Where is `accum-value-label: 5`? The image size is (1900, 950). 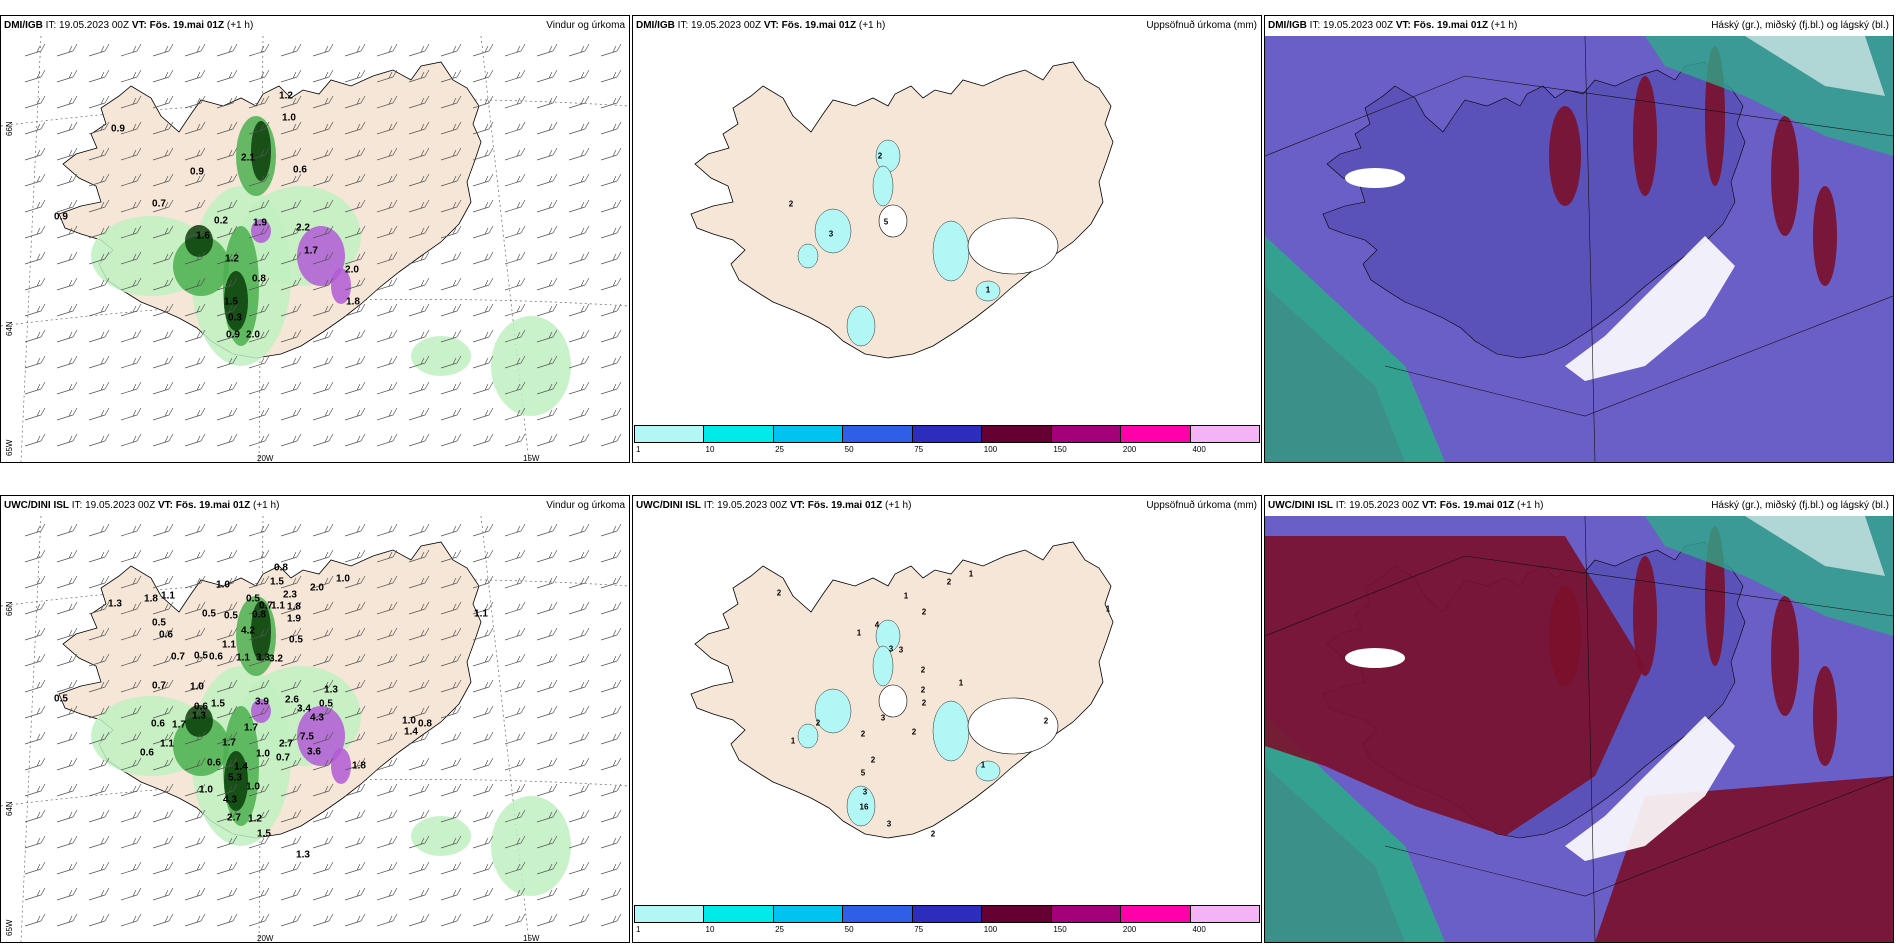
accum-value-label: 5 is located at coordinates (886, 222).